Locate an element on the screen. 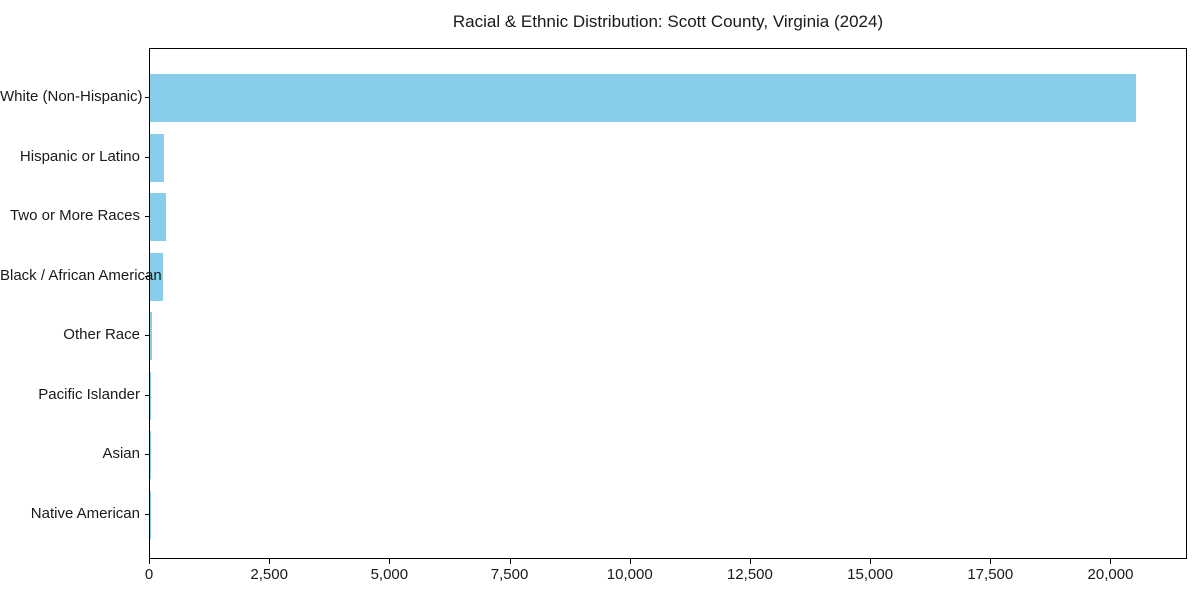  x-axis-tick-label: 10,000 is located at coordinates (629, 574).